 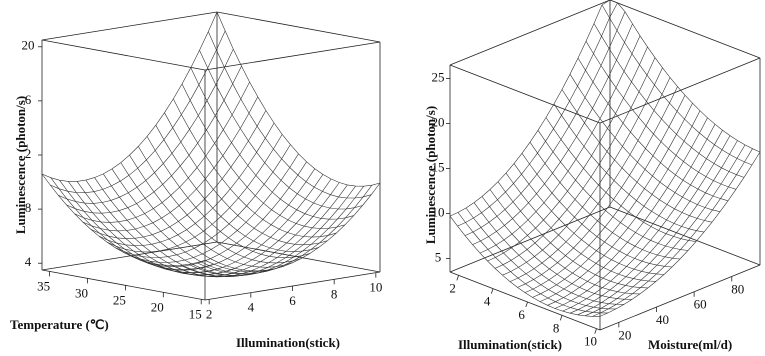 What do you see at coordinates (209, 313) in the screenshot?
I see `x-tick-label: 2` at bounding box center [209, 313].